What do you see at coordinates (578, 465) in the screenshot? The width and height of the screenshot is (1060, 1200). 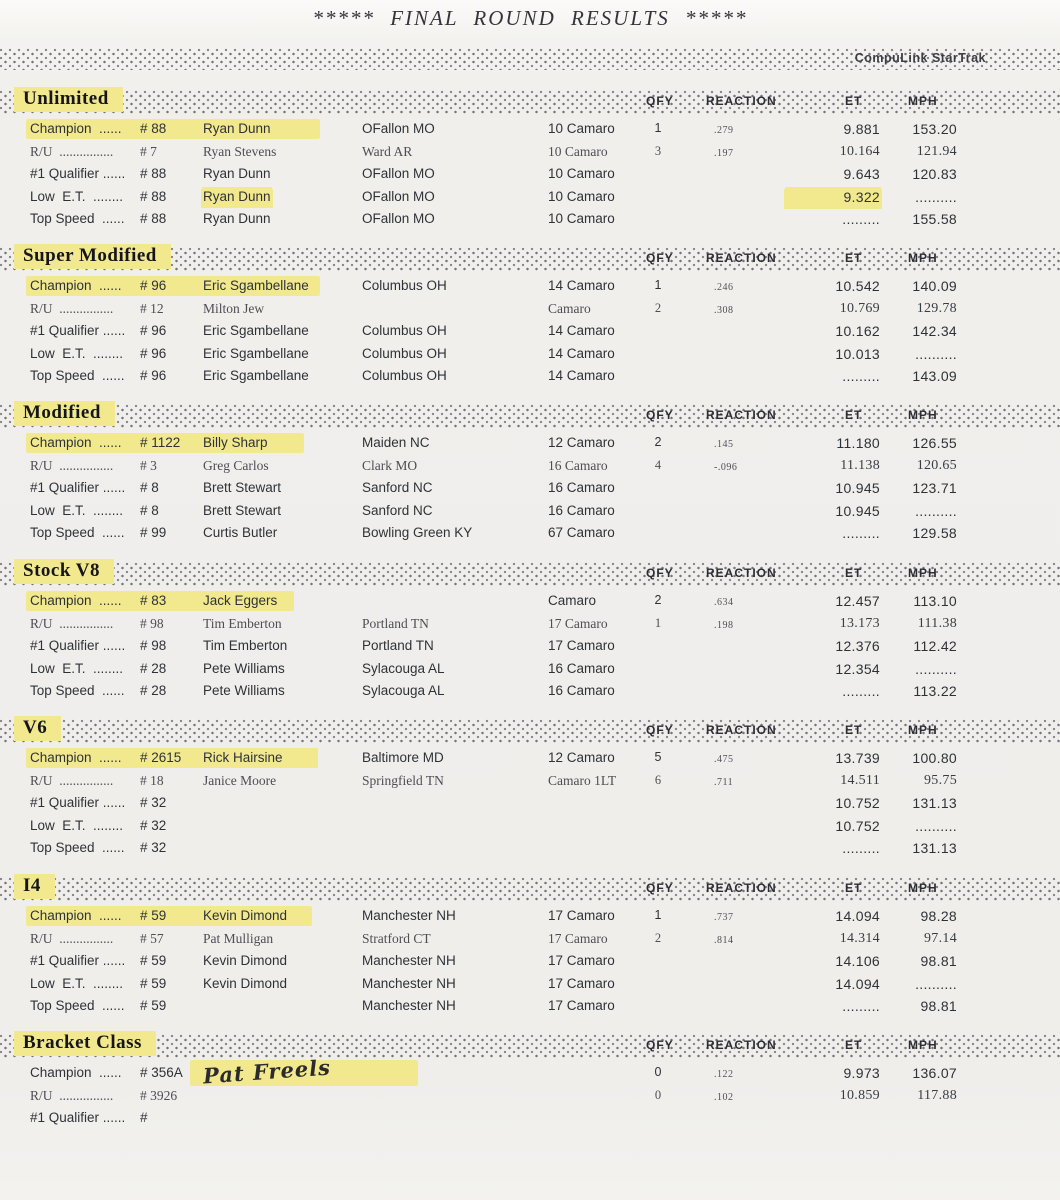 I see `cell-car: 16 Camaro` at bounding box center [578, 465].